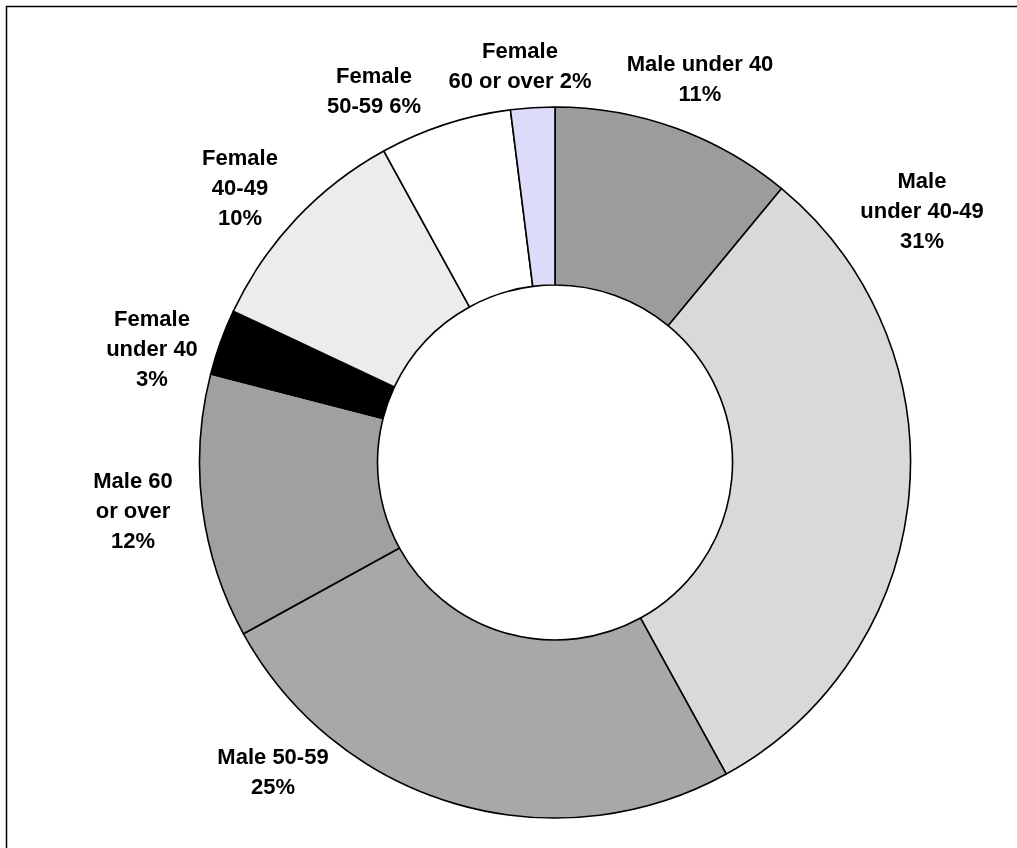 The image size is (1017, 848). I want to click on slice-label: Female 50-59 6%, so click(374, 91).